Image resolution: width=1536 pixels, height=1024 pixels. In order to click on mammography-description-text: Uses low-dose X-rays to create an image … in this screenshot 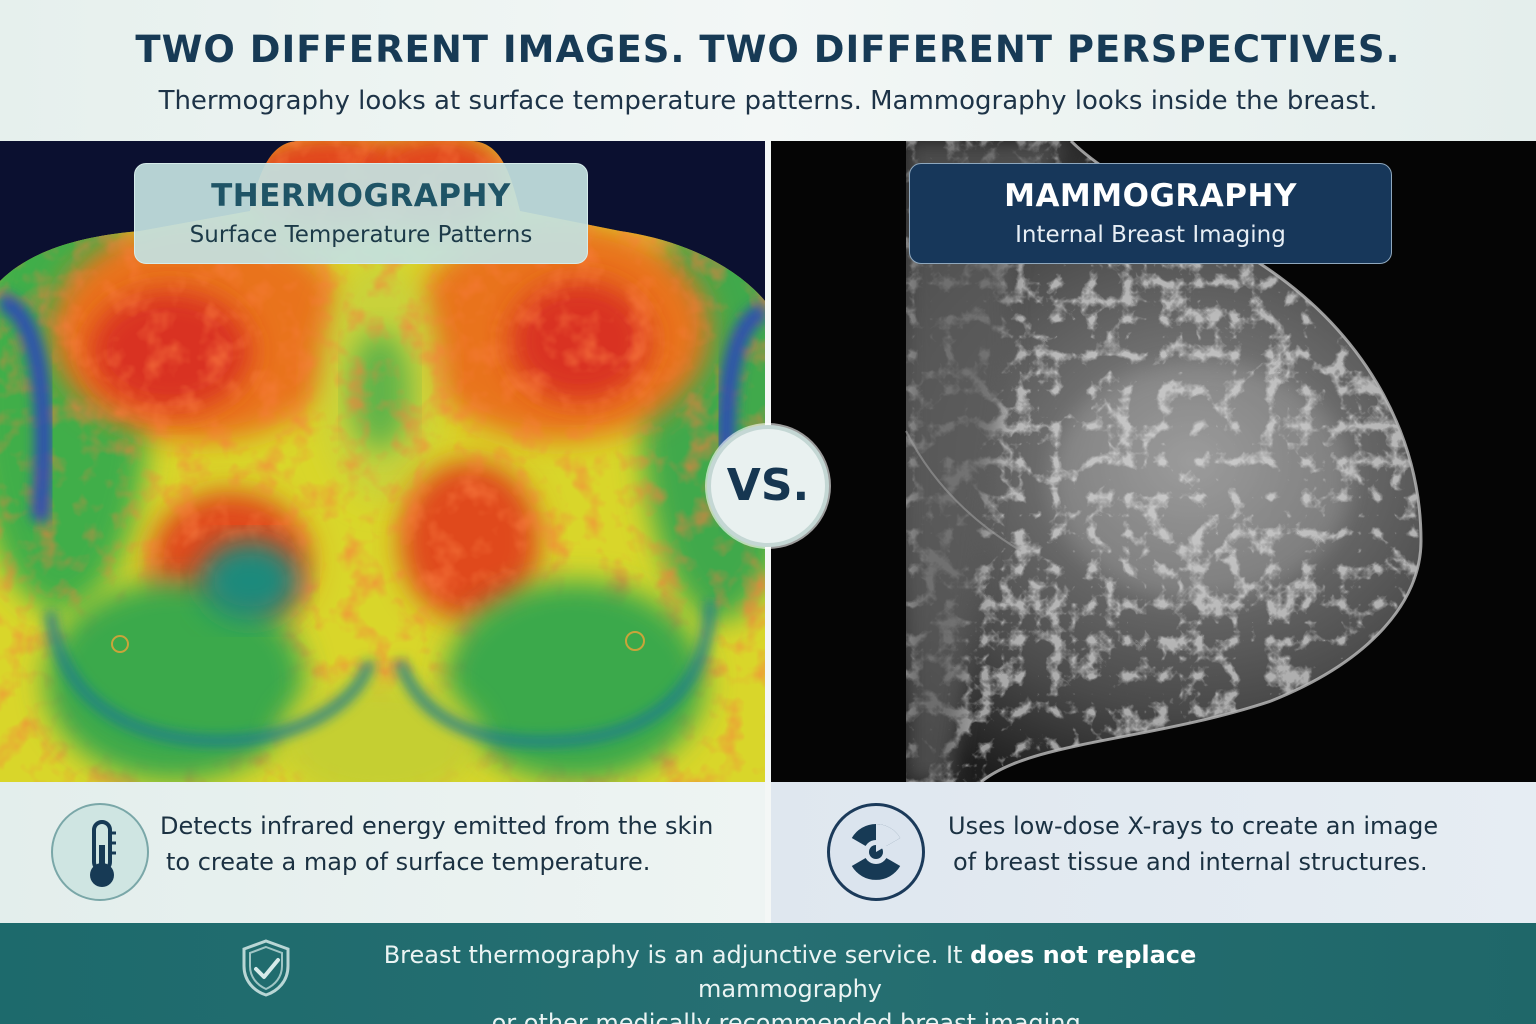, I will do `click(1233, 844)`.